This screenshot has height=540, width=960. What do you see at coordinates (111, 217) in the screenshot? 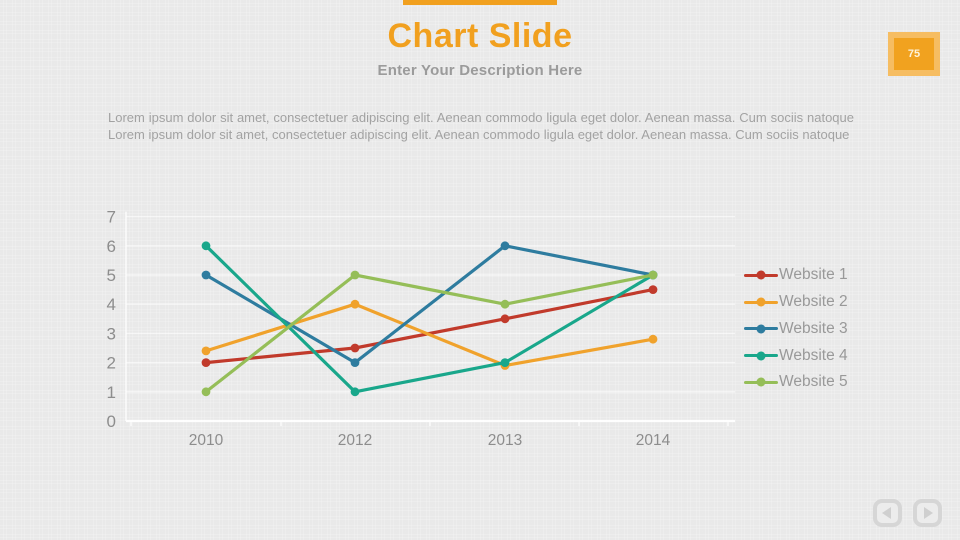
I see `y-axis-label: 7` at bounding box center [111, 217].